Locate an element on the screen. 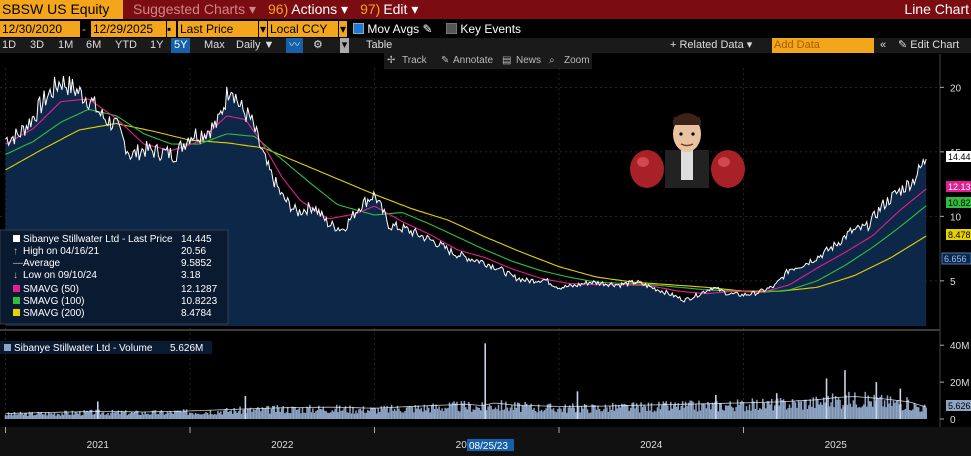  pencil-icon: ✎ is located at coordinates (427, 29).